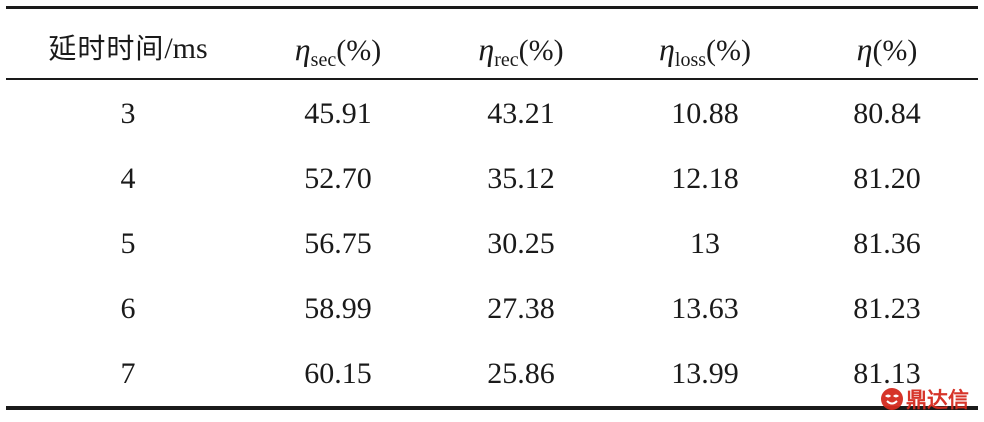 The height and width of the screenshot is (422, 984). What do you see at coordinates (323, 60) in the screenshot?
I see `eta-subscript: sec` at bounding box center [323, 60].